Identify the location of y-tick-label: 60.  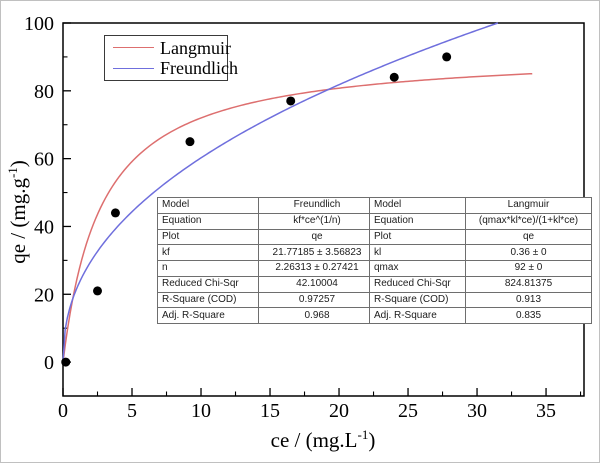
(44, 160).